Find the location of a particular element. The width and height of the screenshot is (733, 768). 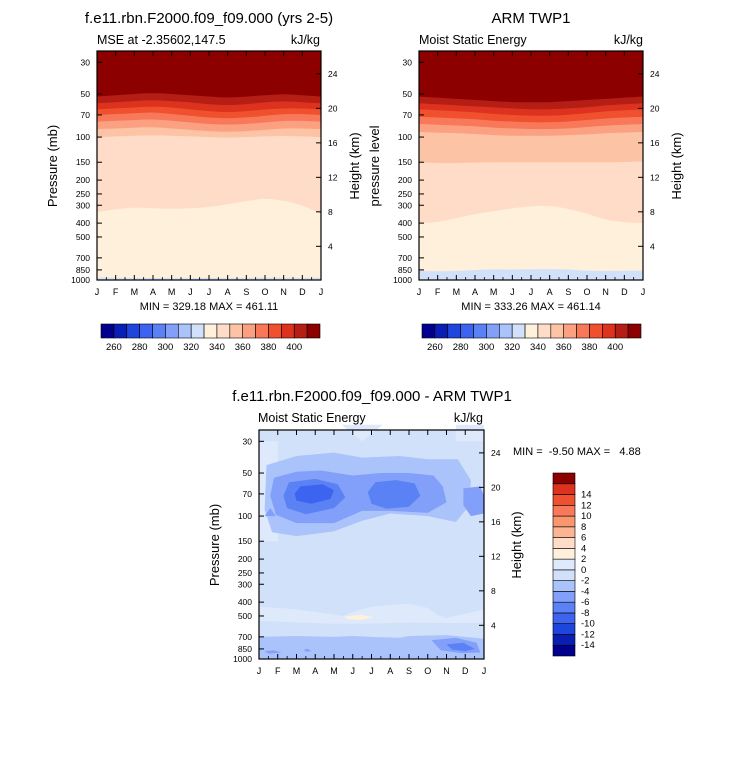

y-right-tick-label: 24 is located at coordinates (496, 453).